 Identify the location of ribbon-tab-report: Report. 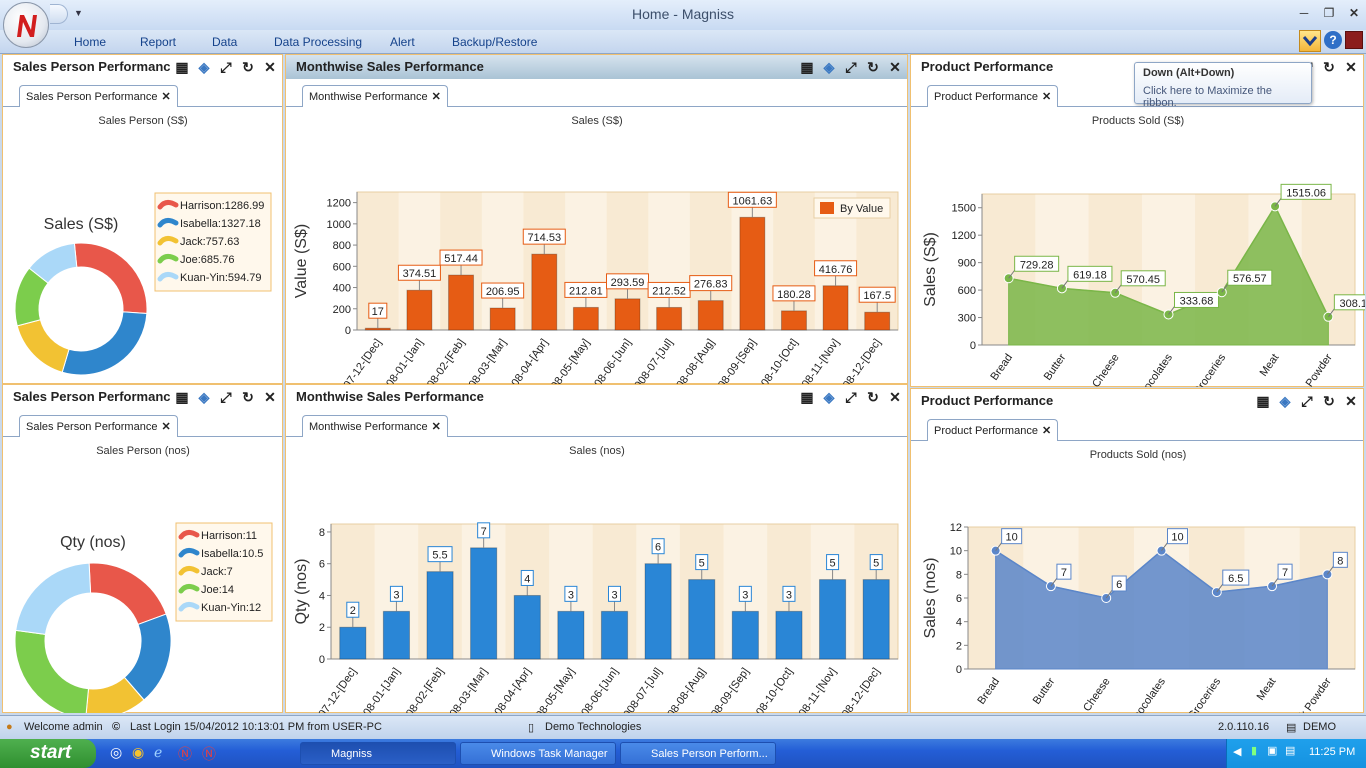
(158, 42).